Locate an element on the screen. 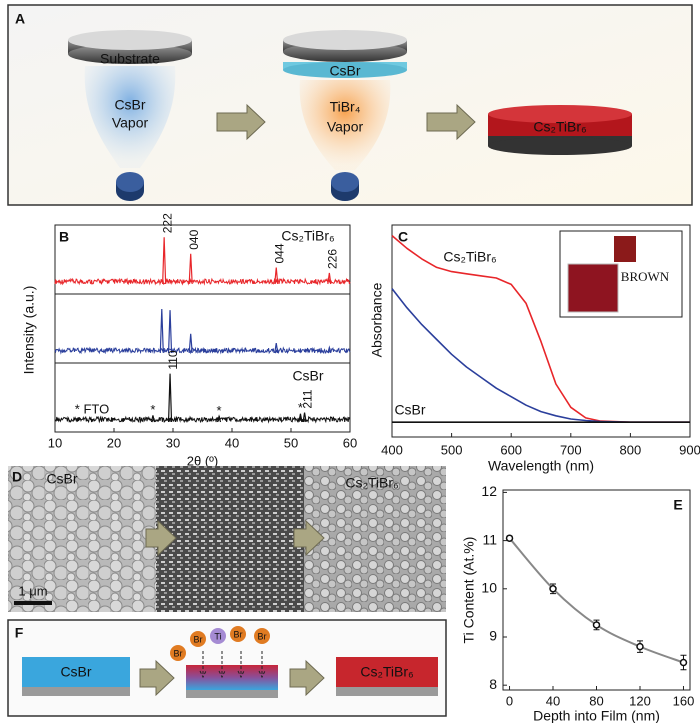  x-tick-label: 900 is located at coordinates (689, 449).